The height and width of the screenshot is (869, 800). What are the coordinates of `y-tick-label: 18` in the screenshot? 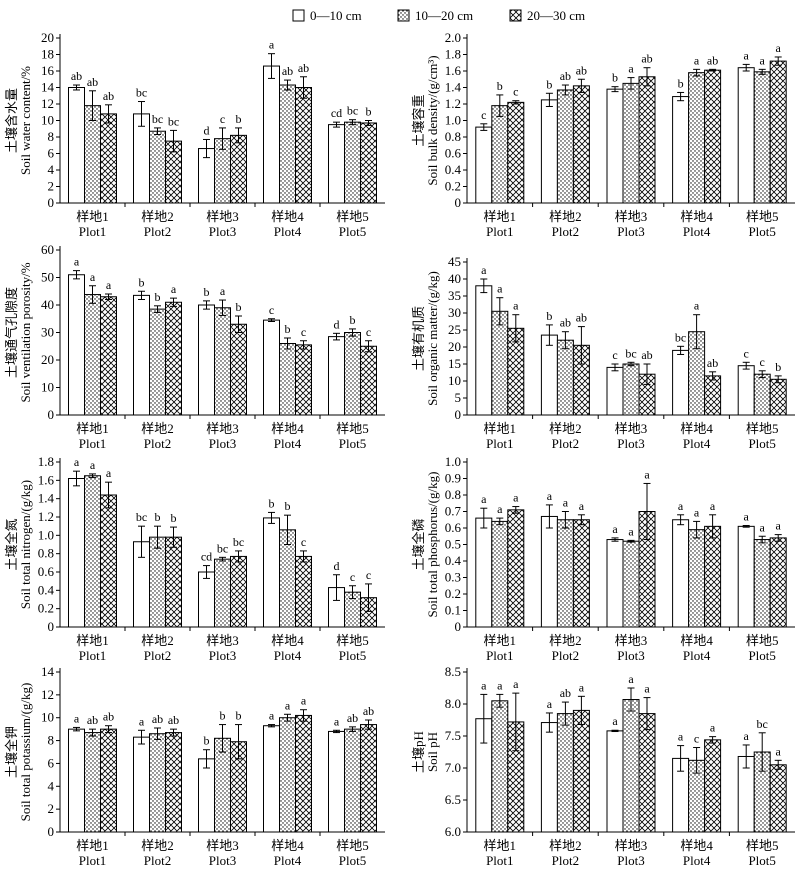 It's located at (47, 54).